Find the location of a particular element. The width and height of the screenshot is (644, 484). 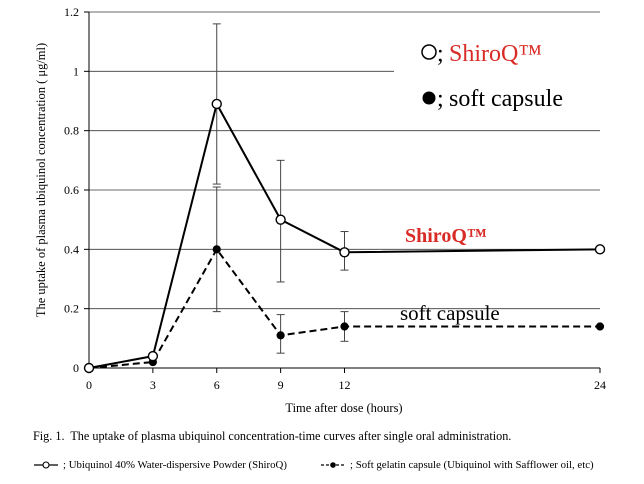

y-tick-label: 0.8 is located at coordinates (71, 131).